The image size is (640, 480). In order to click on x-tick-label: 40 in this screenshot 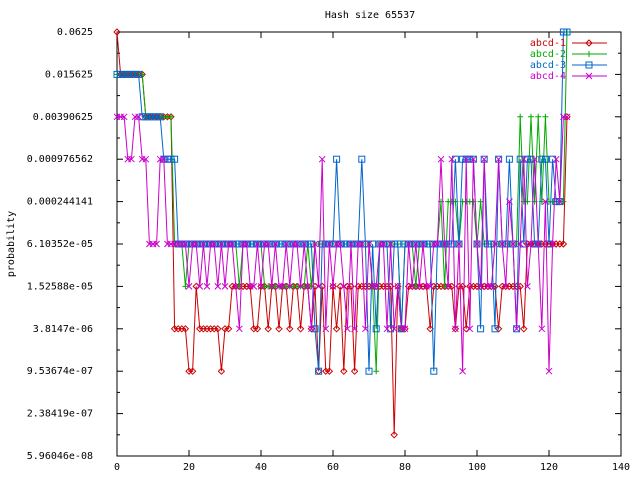, I will do `click(261, 467)`.